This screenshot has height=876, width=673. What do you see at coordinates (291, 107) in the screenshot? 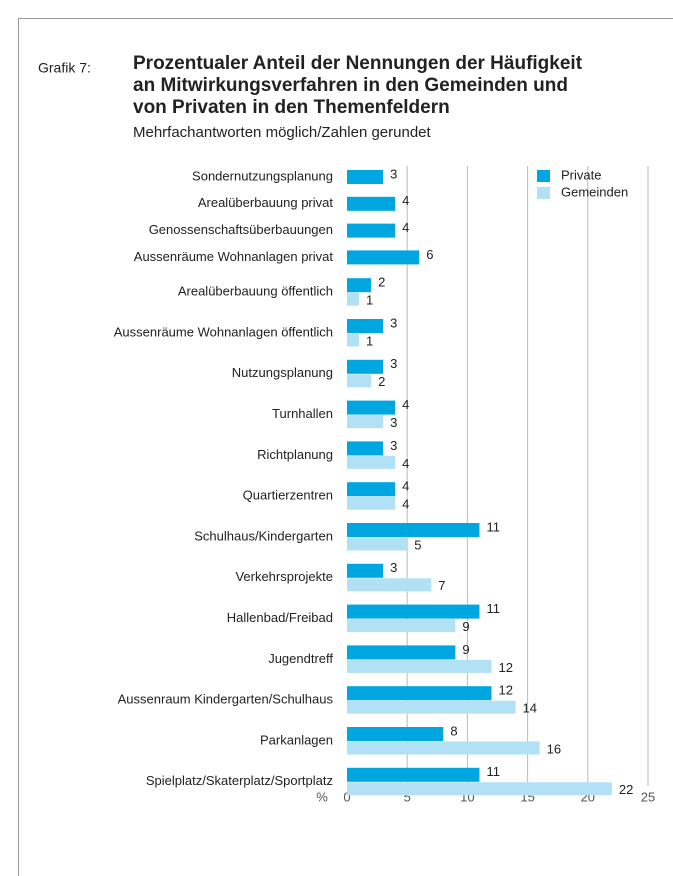
I see `chart-title: von Privaten in den Themenfeldern` at bounding box center [291, 107].